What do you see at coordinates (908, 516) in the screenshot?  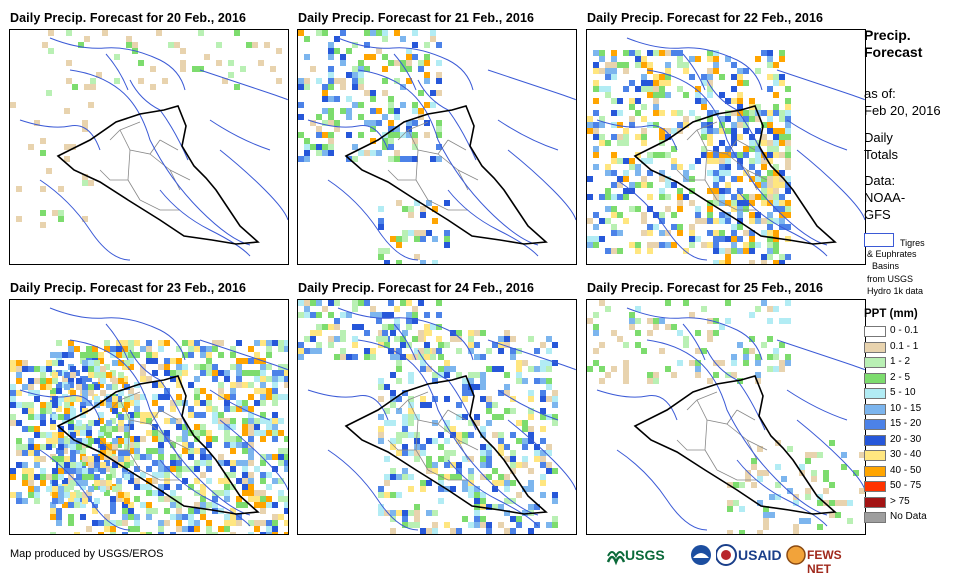 I see `ppt-legend-label: No Data` at bounding box center [908, 516].